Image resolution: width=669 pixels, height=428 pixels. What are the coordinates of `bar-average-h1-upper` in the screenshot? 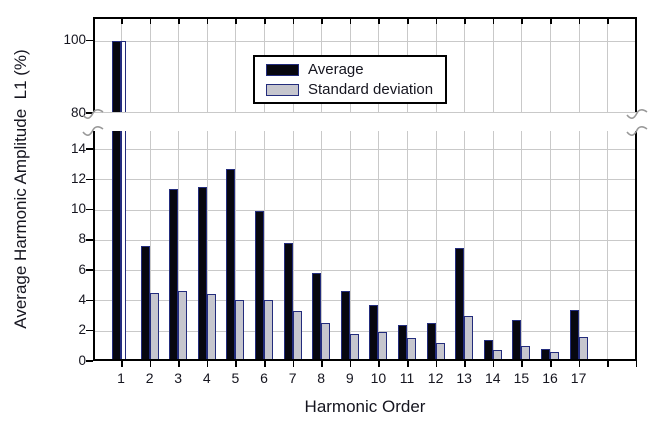 It's located at (116, 76).